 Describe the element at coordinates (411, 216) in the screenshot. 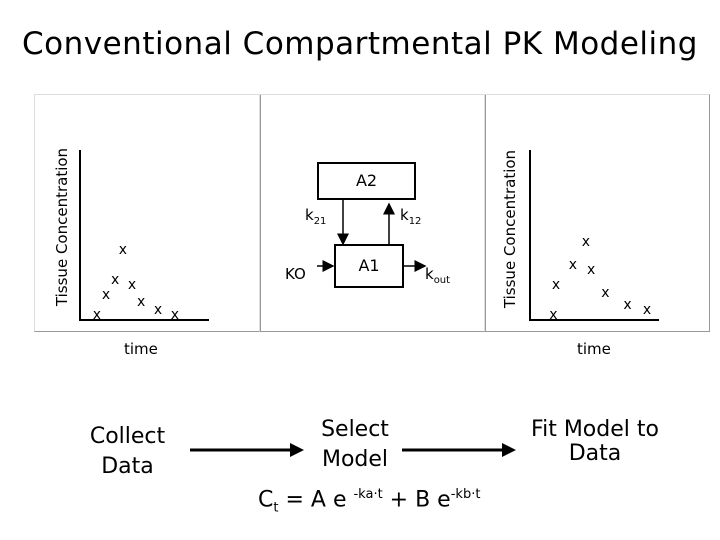

I see `rate-k12: k12` at that location.